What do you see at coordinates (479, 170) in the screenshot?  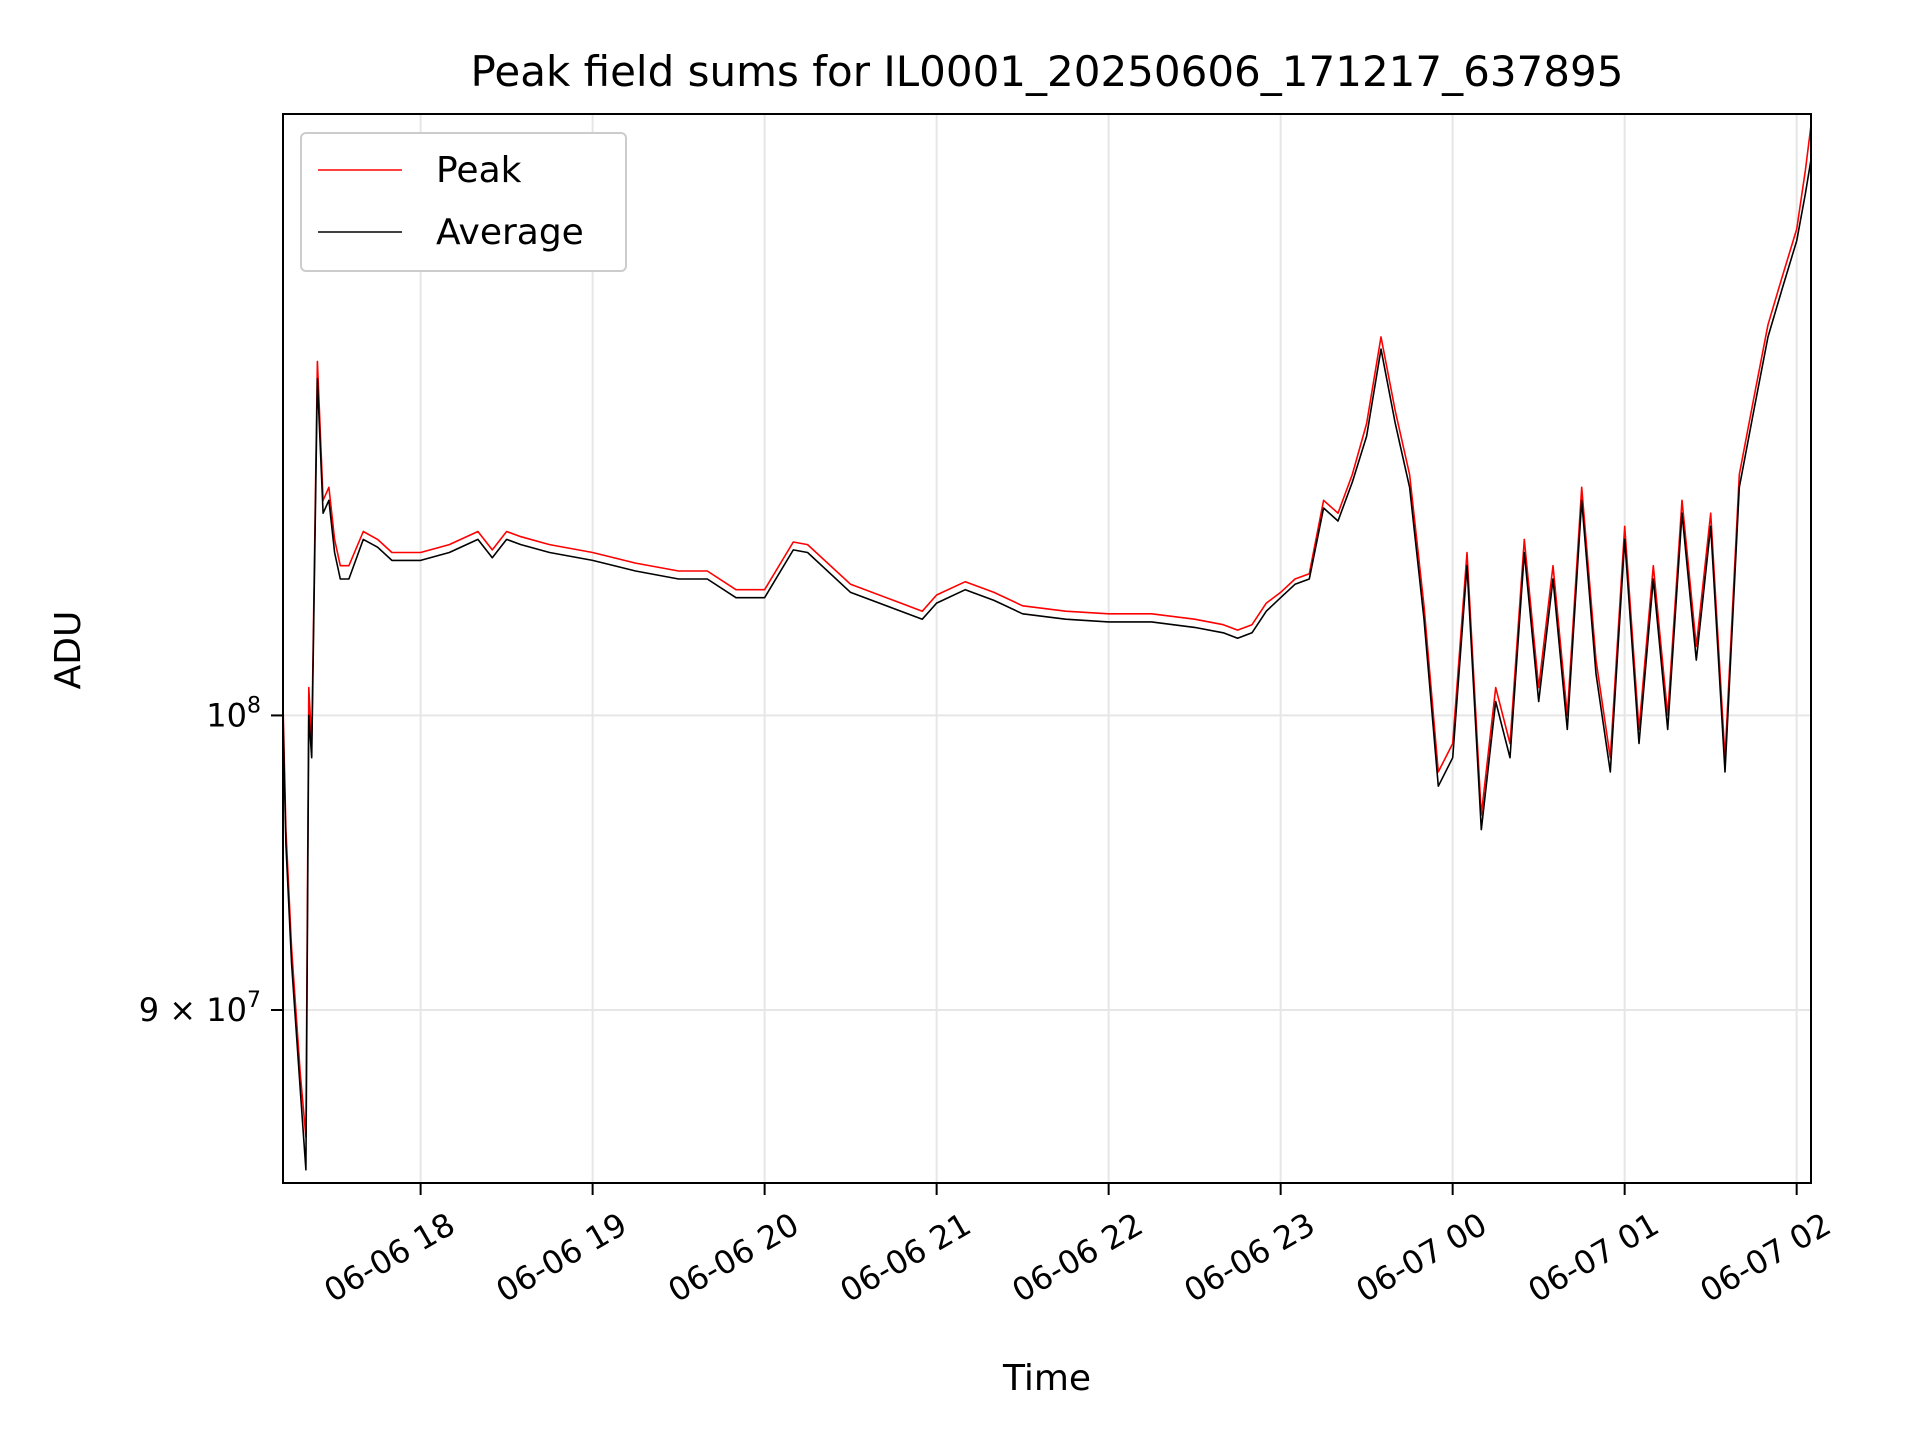 I see `legend-label-peak: Peak` at bounding box center [479, 170].